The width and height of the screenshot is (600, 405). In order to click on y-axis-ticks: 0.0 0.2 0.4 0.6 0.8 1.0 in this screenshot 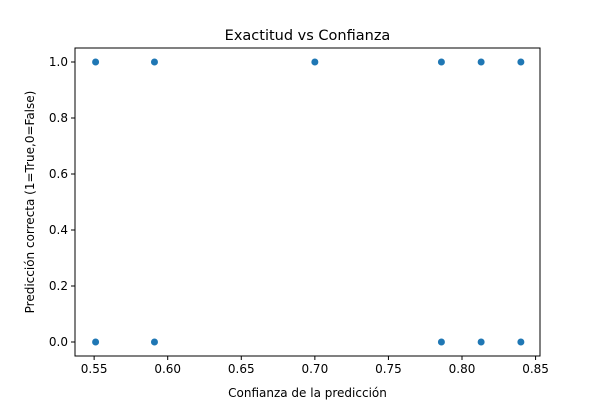, I will do `click(62, 202)`.